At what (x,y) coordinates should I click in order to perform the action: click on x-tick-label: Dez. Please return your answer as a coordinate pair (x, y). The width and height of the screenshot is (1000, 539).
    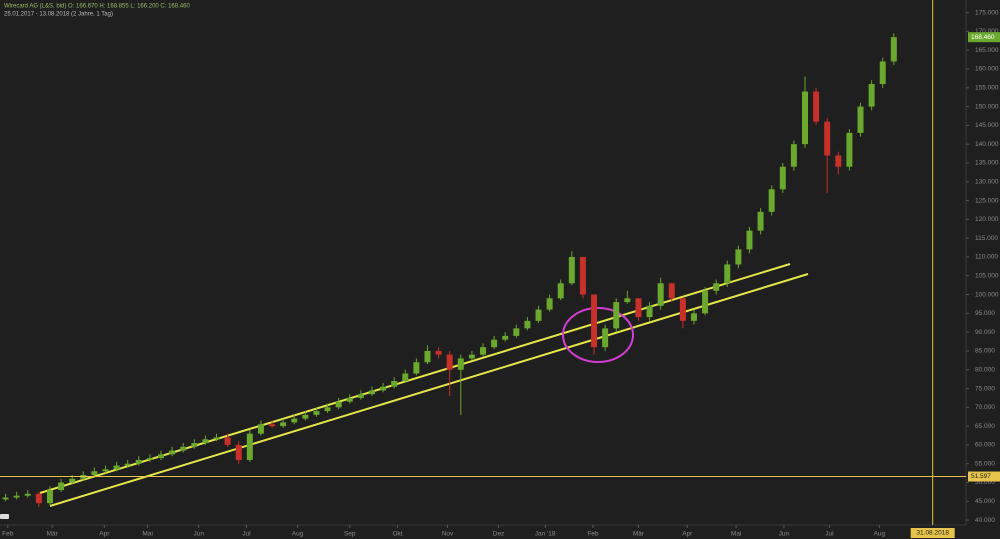
    Looking at the image, I should click on (499, 534).